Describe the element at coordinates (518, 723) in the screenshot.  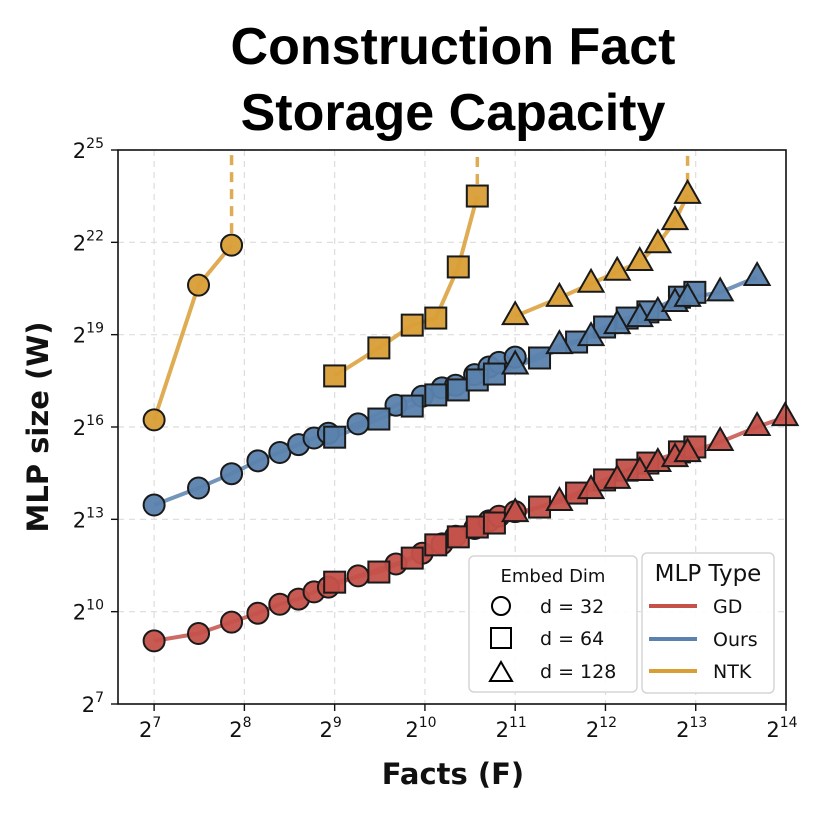
I see `x-tick-exponent: 11` at that location.